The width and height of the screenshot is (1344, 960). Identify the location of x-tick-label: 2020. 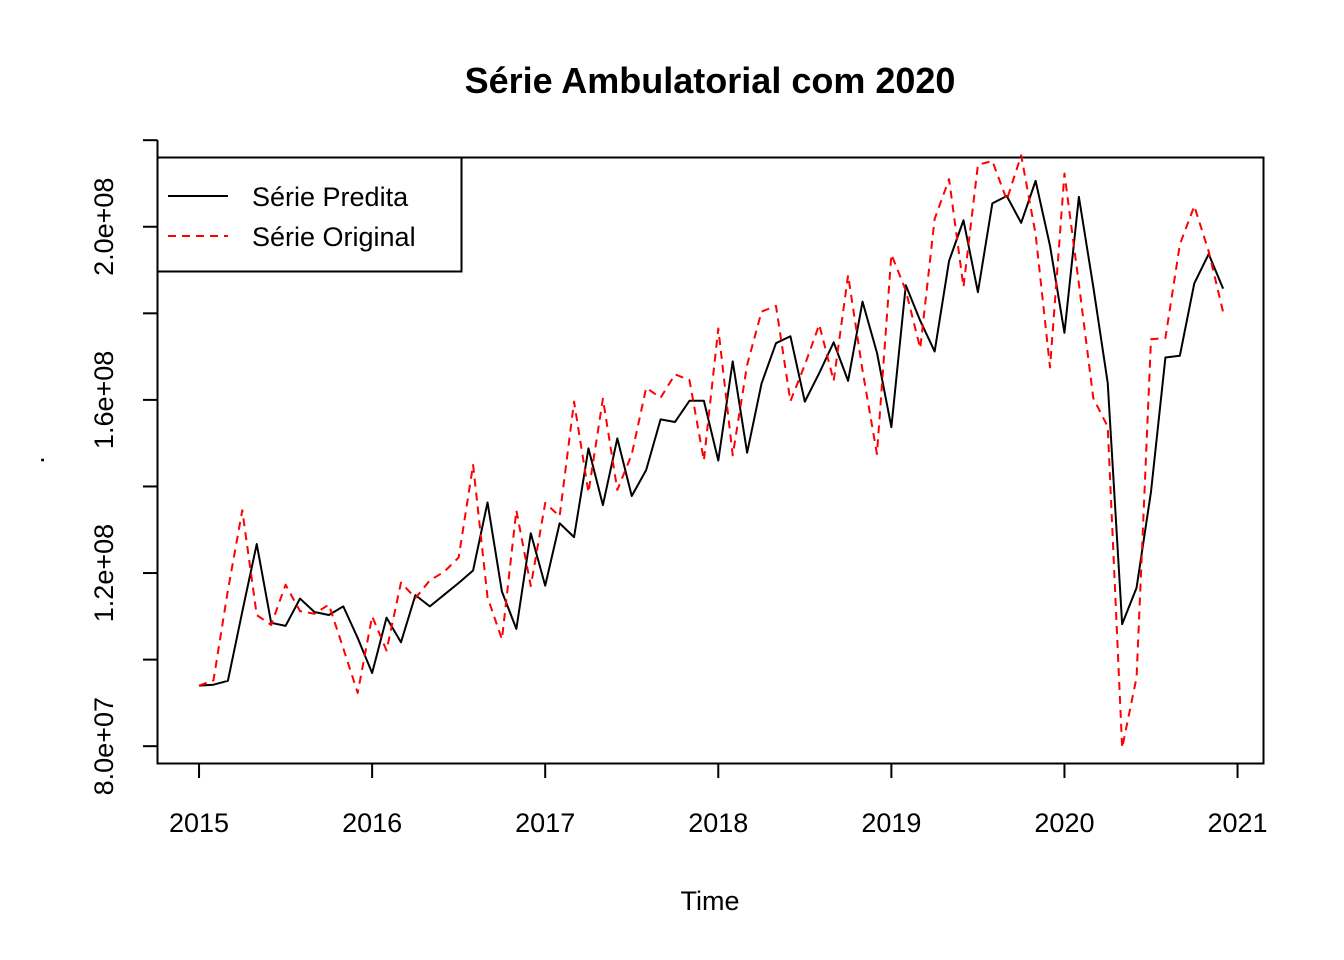
(1064, 823).